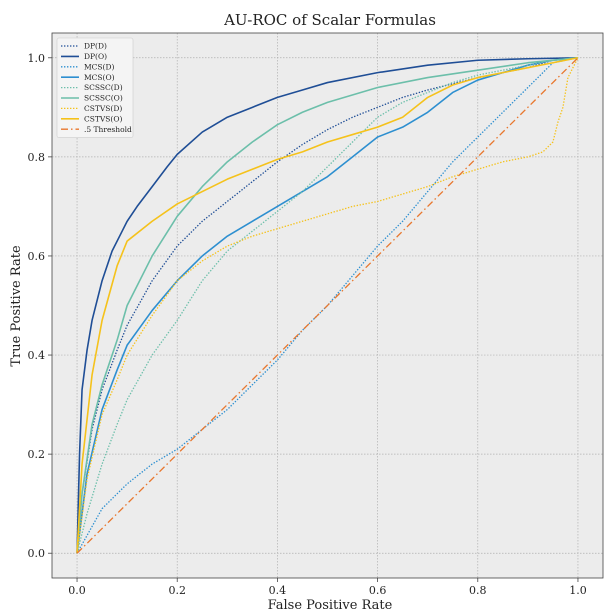 The width and height of the screenshot is (609, 614). I want to click on legend-label: SCSSC(O), so click(103, 98).